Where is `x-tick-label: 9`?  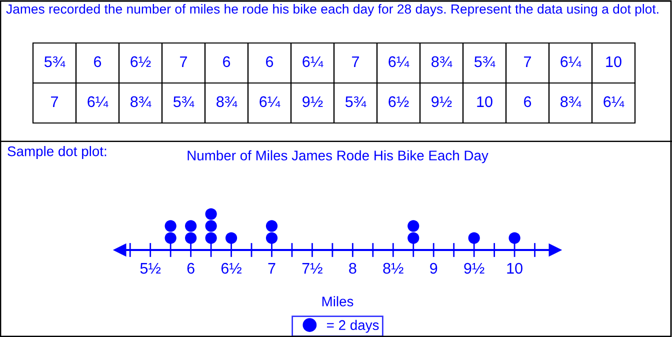
x-tick-label: 9 is located at coordinates (434, 268).